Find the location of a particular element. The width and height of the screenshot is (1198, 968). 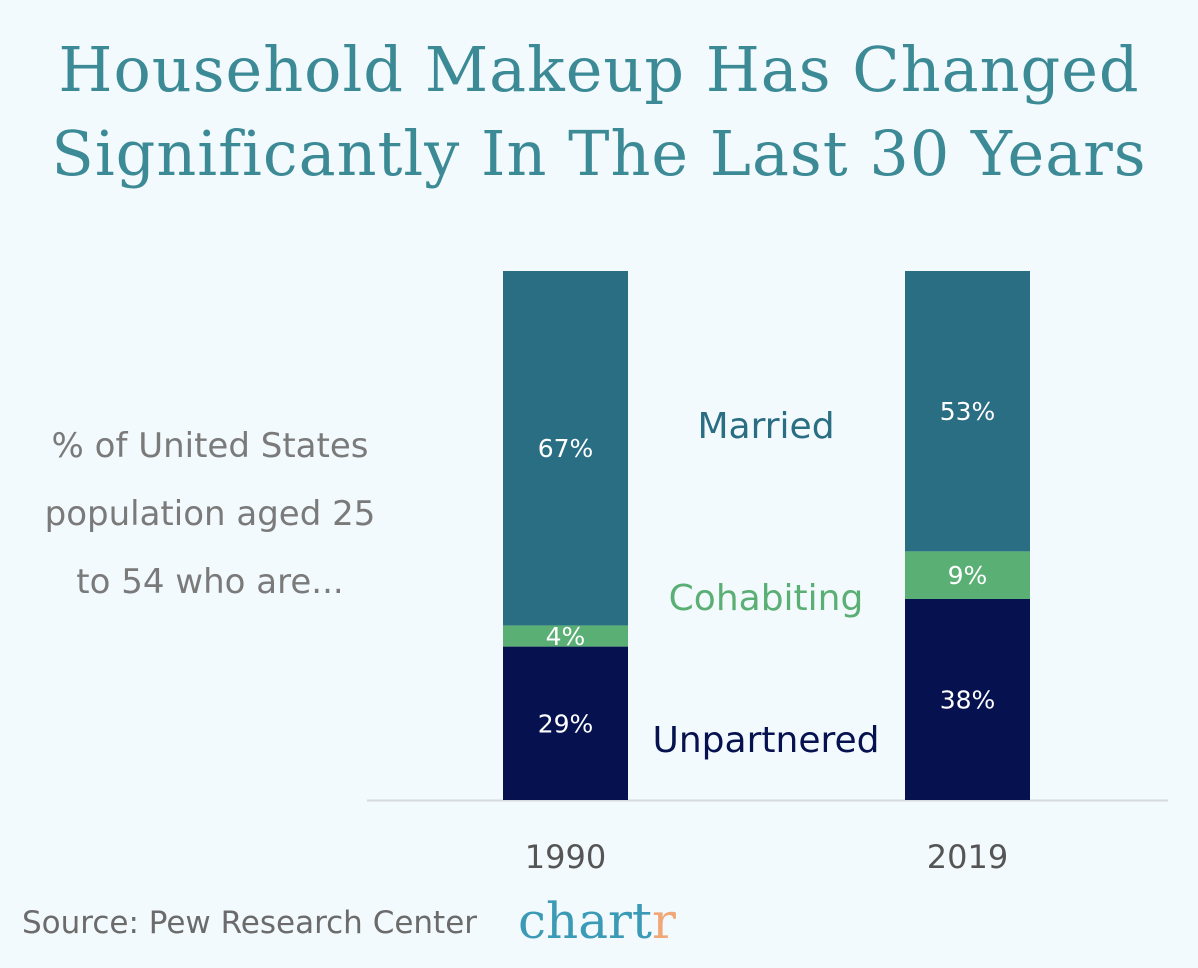

x-tick-label: 2019 is located at coordinates (967, 857).